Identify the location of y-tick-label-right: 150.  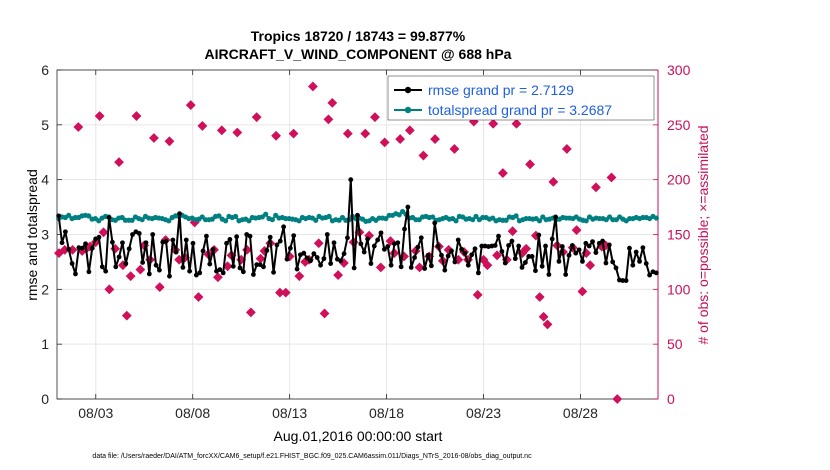
(679, 235).